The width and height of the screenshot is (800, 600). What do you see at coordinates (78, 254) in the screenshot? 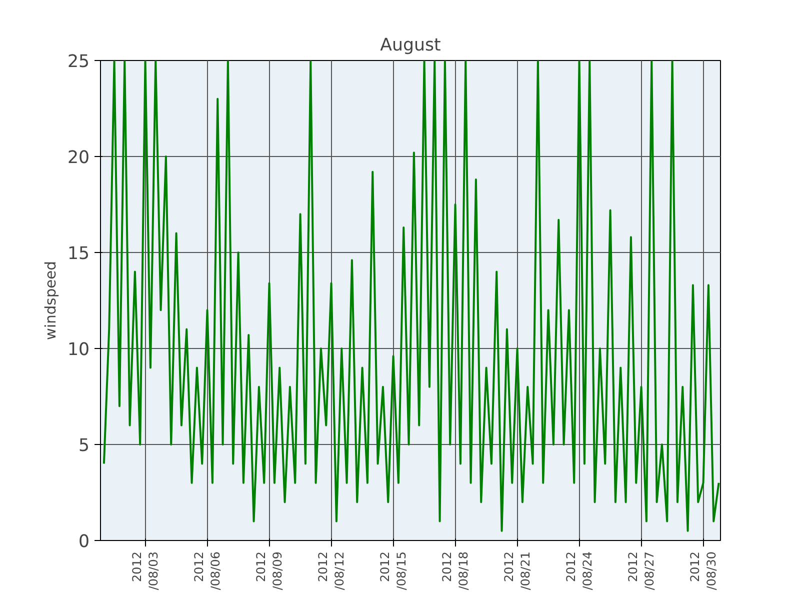
I see `y-tick-label: 15` at bounding box center [78, 254].